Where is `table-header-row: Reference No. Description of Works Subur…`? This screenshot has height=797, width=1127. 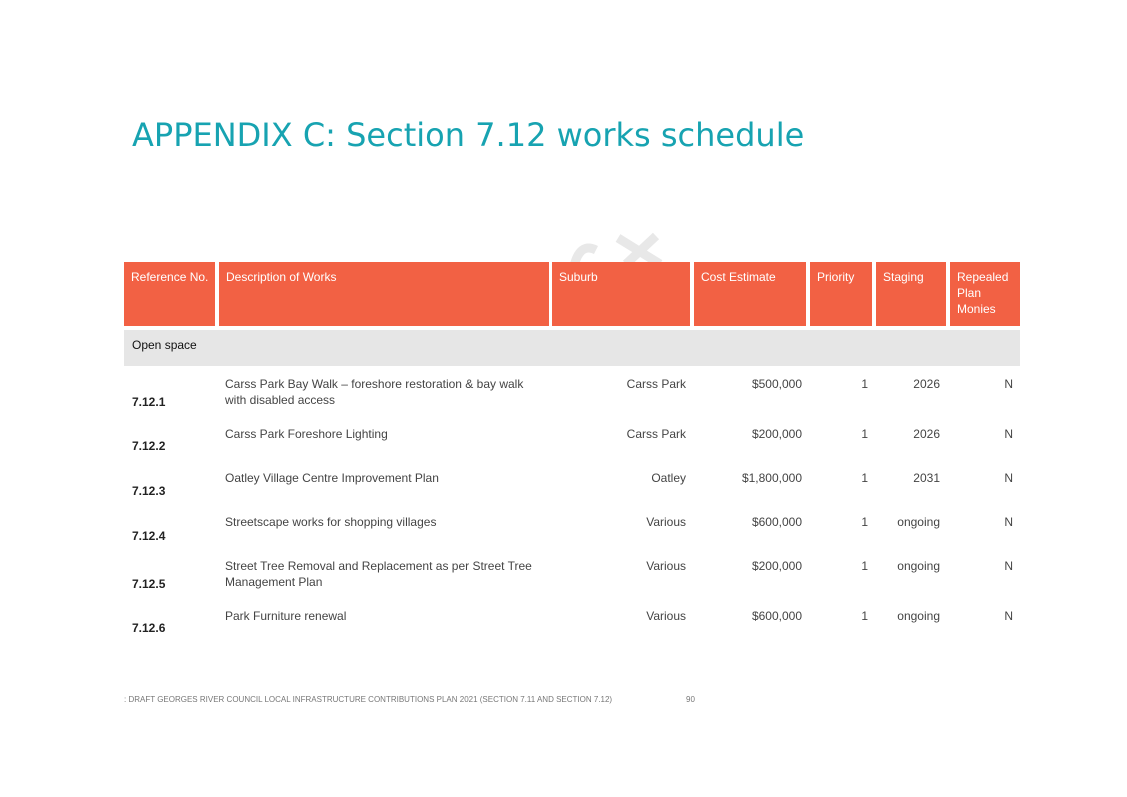 table-header-row: Reference No. Description of Works Subur… is located at coordinates (573, 294).